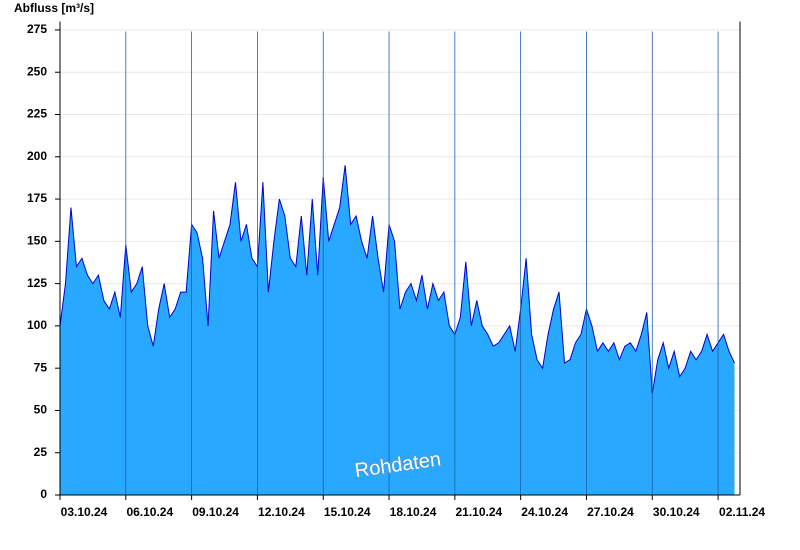  I want to click on x-tick-label: 15.10.24, so click(347, 512).